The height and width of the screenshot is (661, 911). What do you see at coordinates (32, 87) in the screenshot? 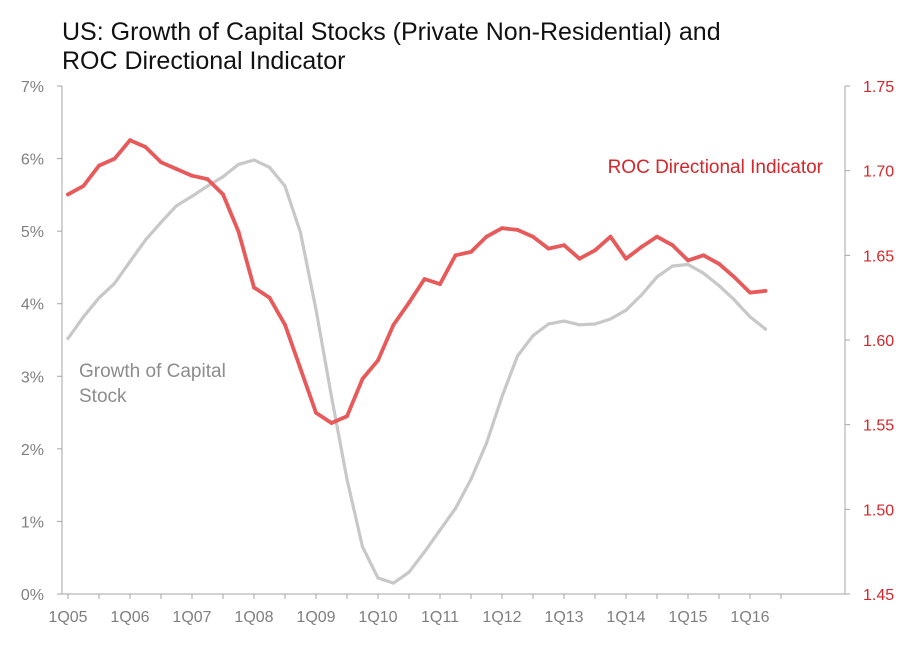
I see `y-left-tick-label: 7%` at bounding box center [32, 87].